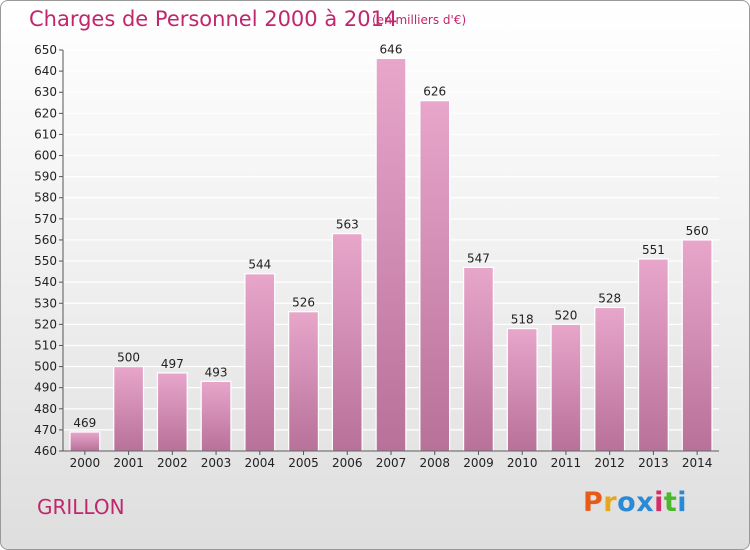 The image size is (750, 550). What do you see at coordinates (303, 303) in the screenshot?
I see `bar-value-label: 526` at bounding box center [303, 303].